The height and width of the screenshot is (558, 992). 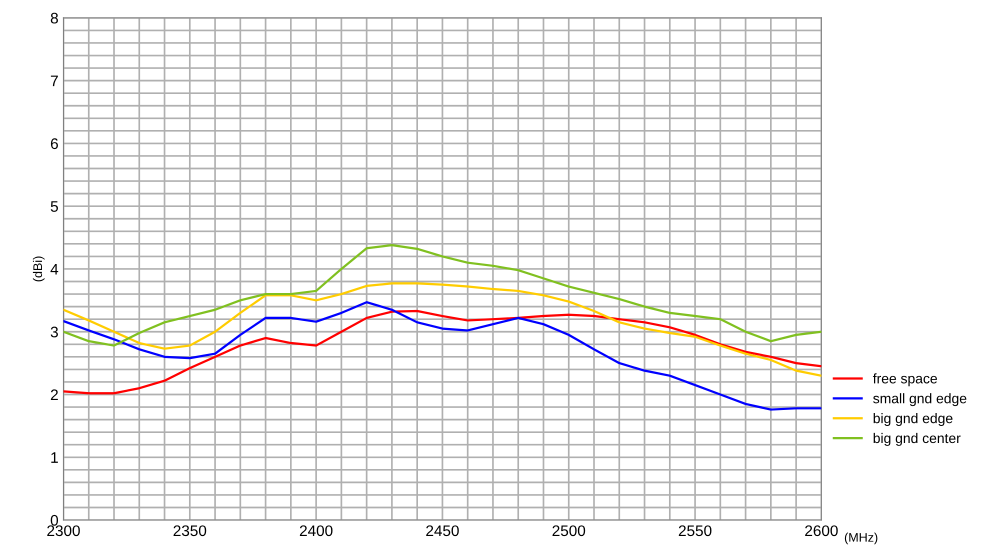 I want to click on legend-label: big gnd center, so click(x=917, y=439).